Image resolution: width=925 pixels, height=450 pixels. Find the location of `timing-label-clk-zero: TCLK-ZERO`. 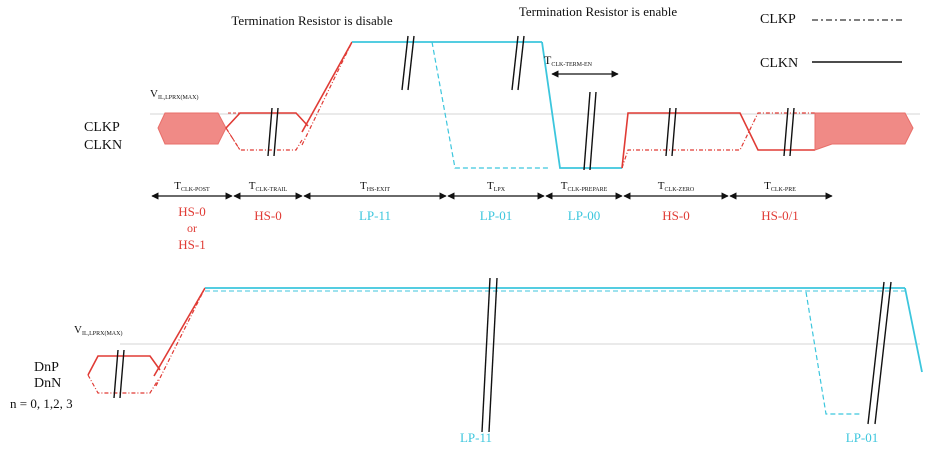

timing-label-clk-zero: TCLK-ZERO is located at coordinates (676, 186).